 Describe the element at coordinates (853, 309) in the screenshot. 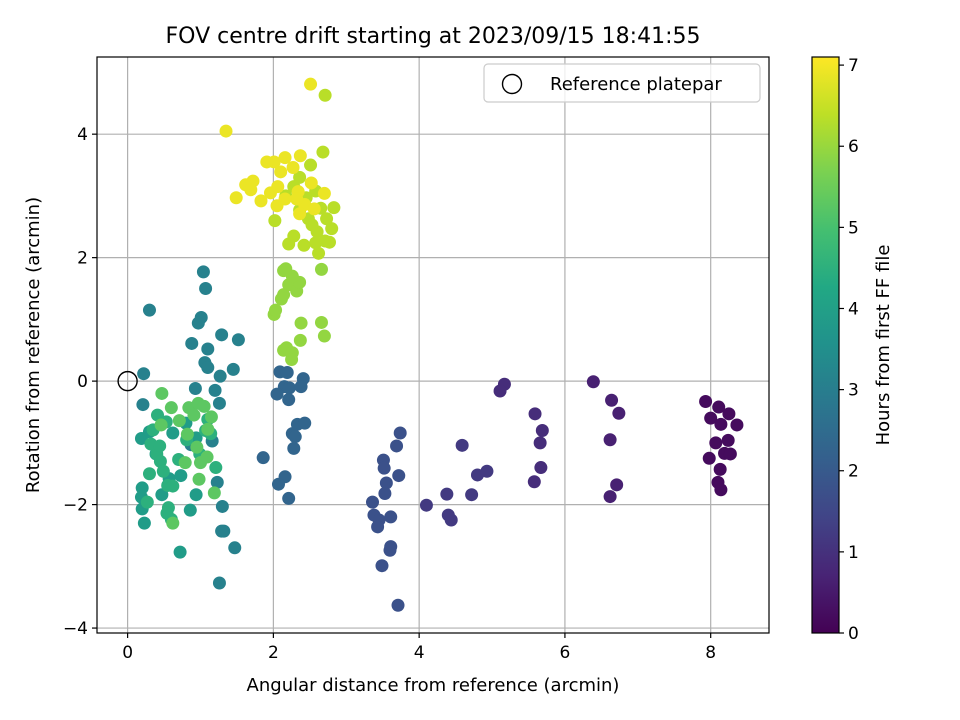

I see `colorbar-tick-label: 4` at that location.